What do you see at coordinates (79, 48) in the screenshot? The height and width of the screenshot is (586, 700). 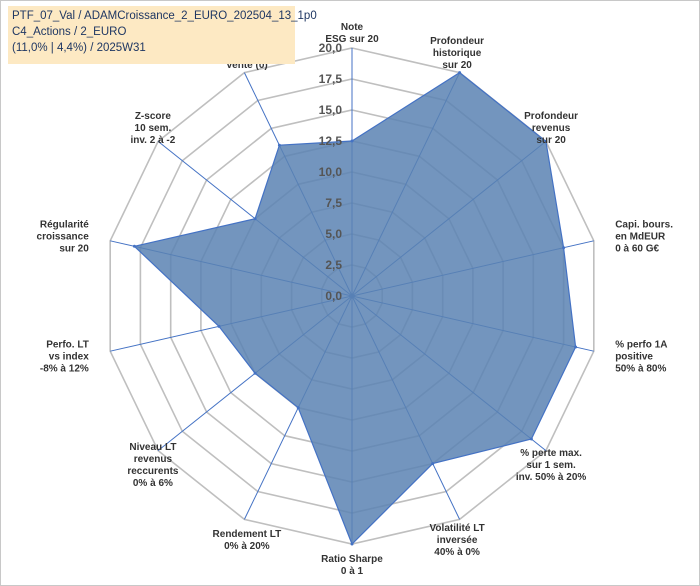 I see `chart-title-line-3: (11,0% | 4,4%) / 2025W31` at bounding box center [79, 48].